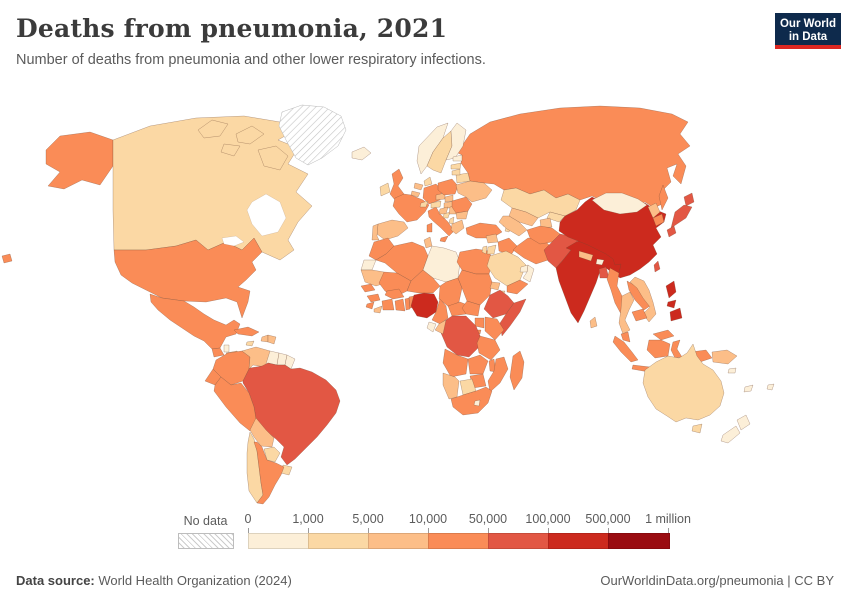  What do you see at coordinates (619, 203) in the screenshot?
I see `country-mongolia` at bounding box center [619, 203].